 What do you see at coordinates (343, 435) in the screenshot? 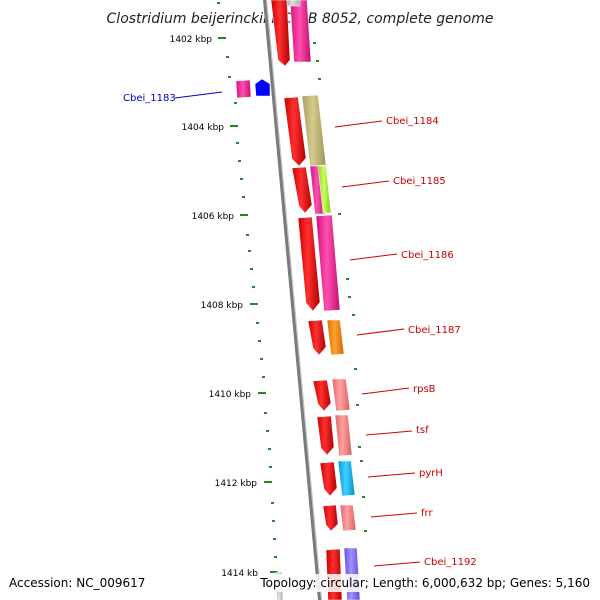
I see `cog-box-tsf` at bounding box center [343, 435].